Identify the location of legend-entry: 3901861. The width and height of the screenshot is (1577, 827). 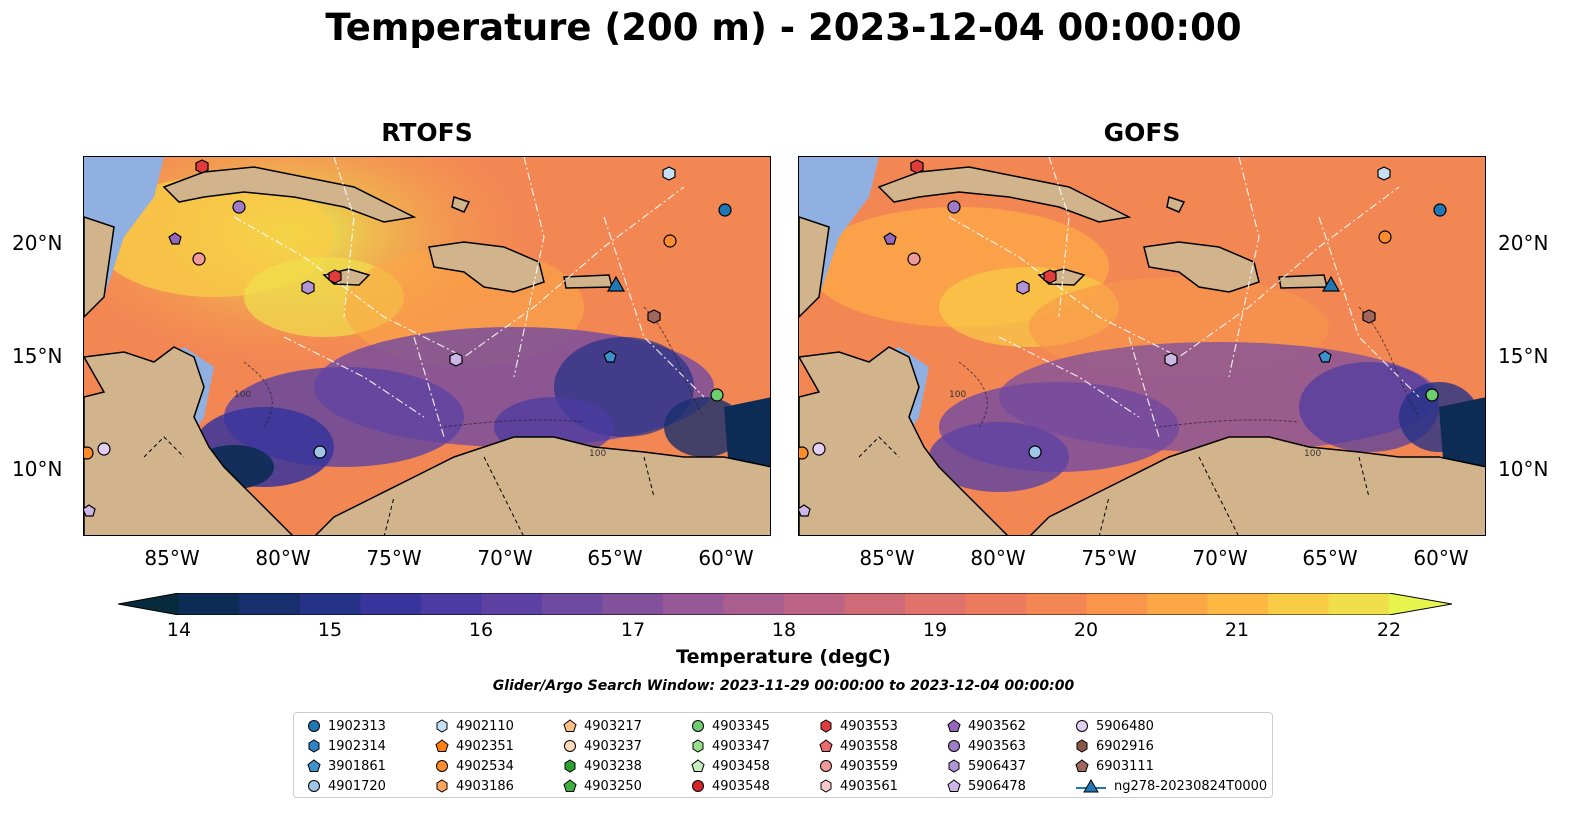
(346, 766).